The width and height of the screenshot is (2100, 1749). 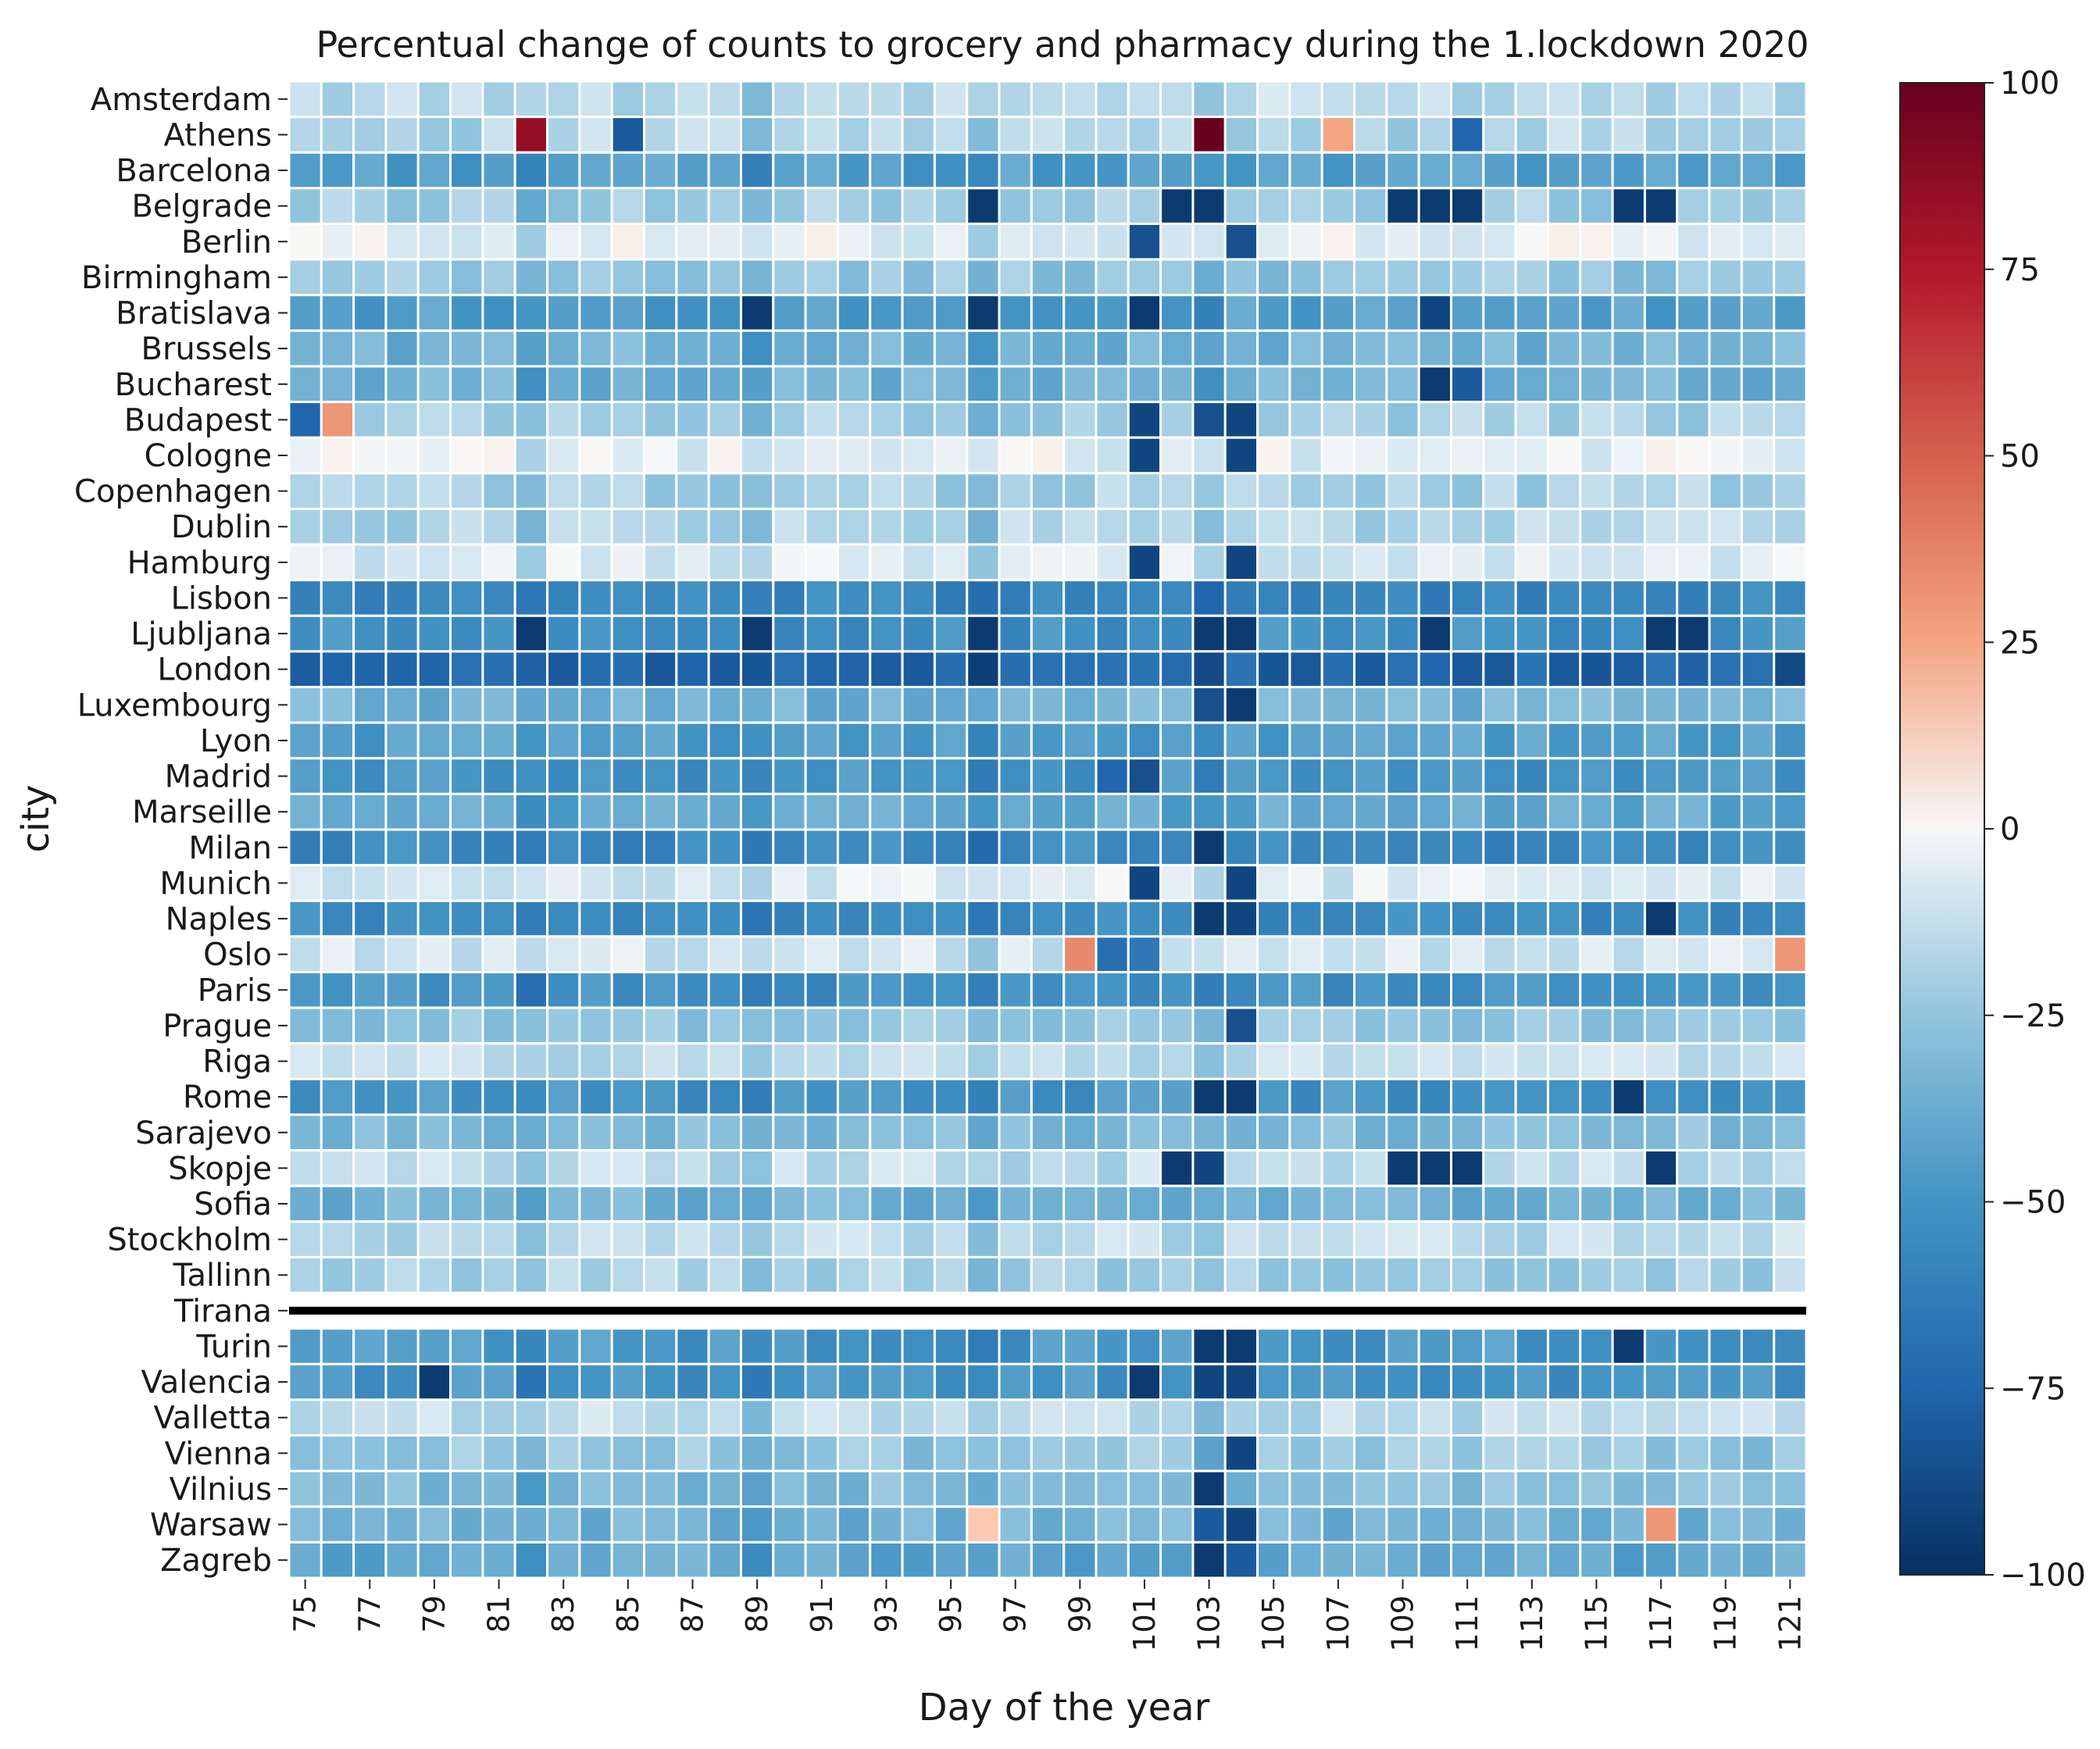 I want to click on x-tick-label: 121, so click(x=1790, y=1623).